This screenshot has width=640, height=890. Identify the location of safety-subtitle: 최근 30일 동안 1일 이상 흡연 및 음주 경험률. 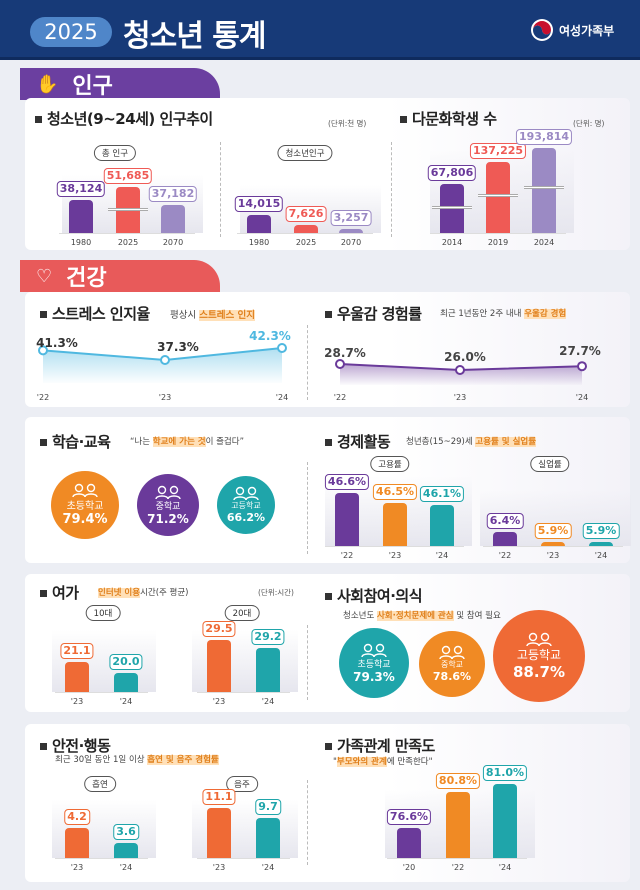
(137, 760).